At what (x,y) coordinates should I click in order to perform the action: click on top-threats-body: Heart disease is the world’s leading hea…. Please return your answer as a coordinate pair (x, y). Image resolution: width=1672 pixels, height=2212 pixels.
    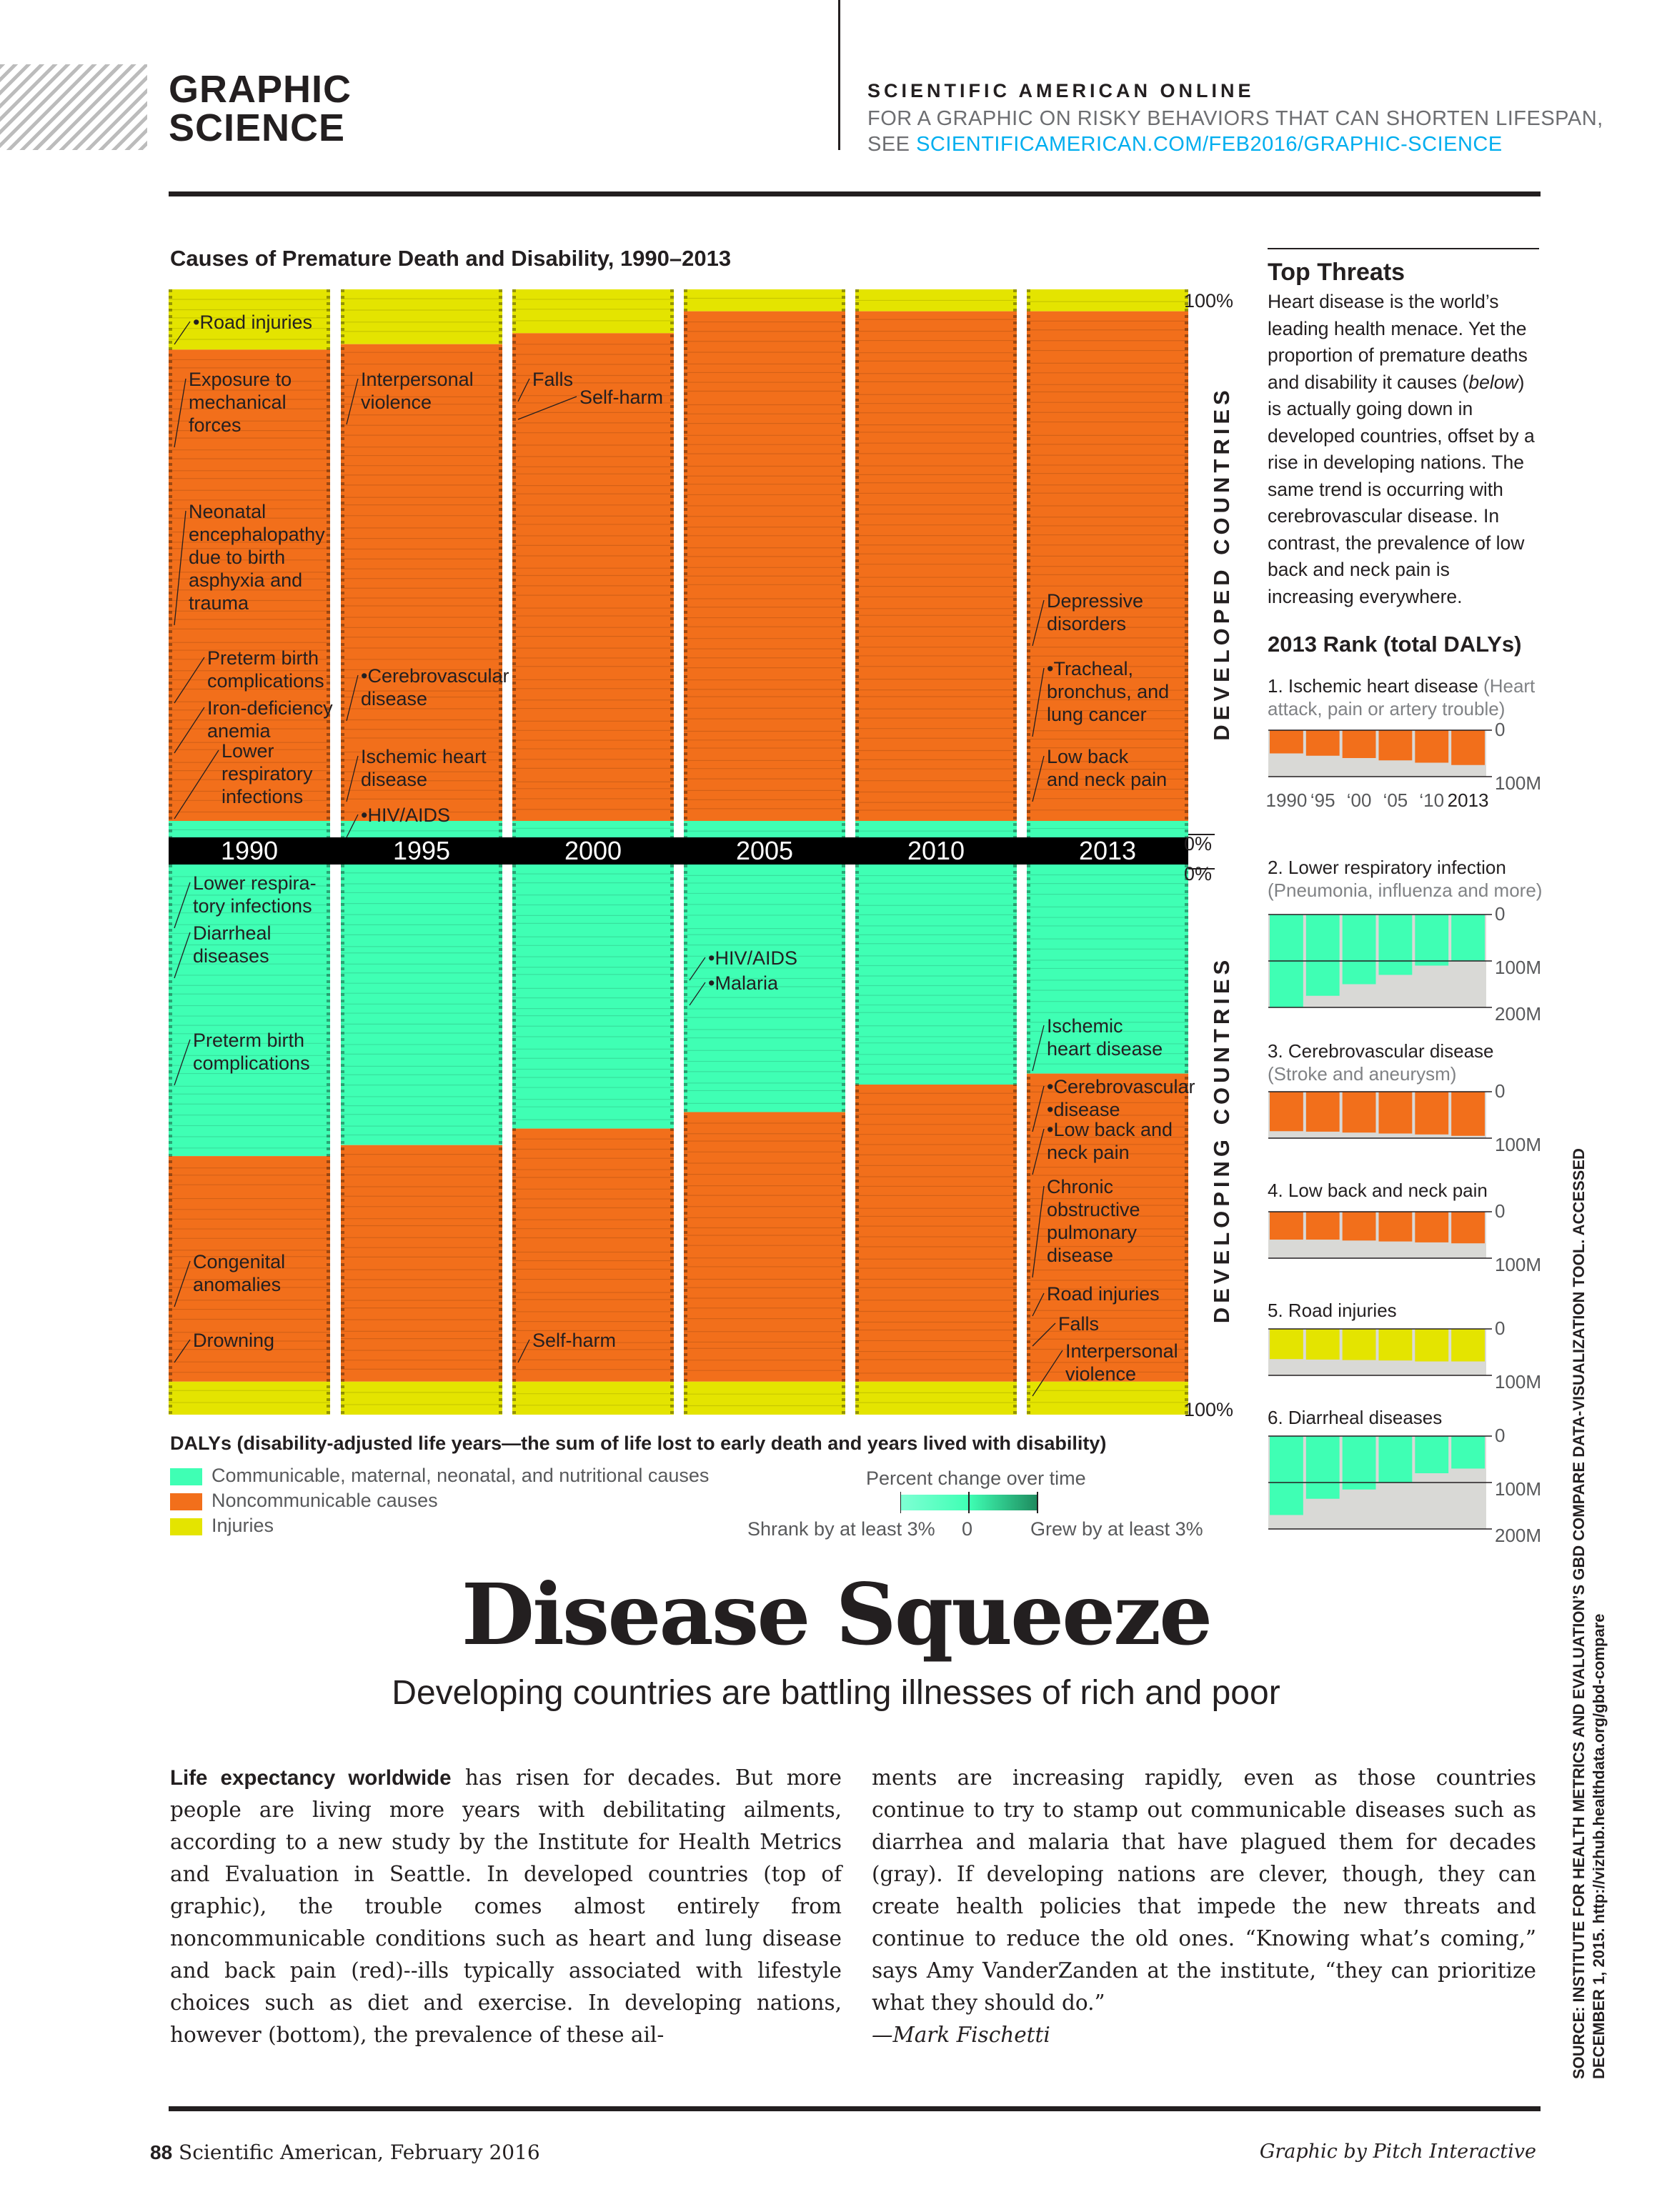
    Looking at the image, I should click on (1404, 449).